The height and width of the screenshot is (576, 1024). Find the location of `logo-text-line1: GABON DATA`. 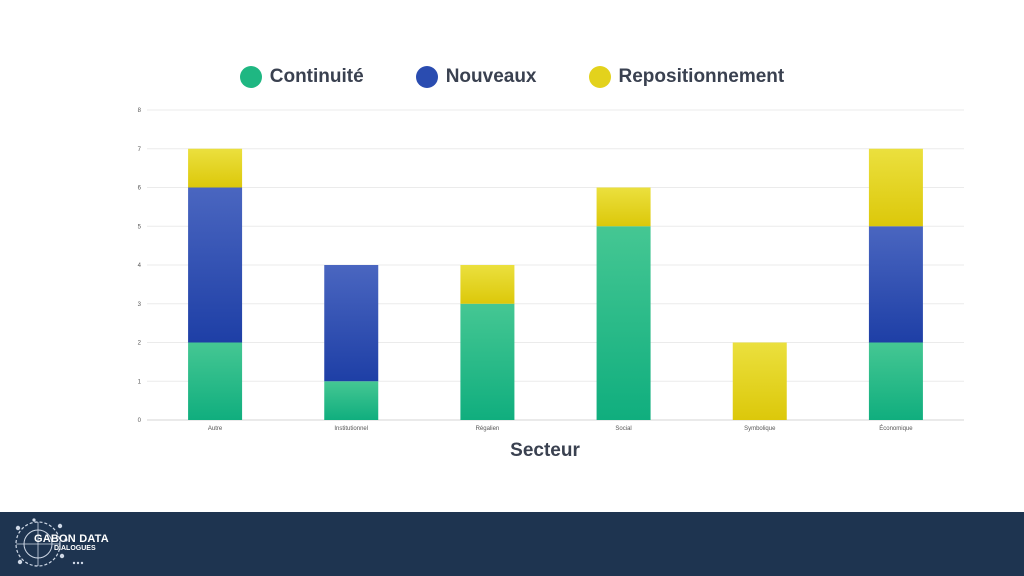

logo-text-line1: GABON DATA is located at coordinates (71, 539).